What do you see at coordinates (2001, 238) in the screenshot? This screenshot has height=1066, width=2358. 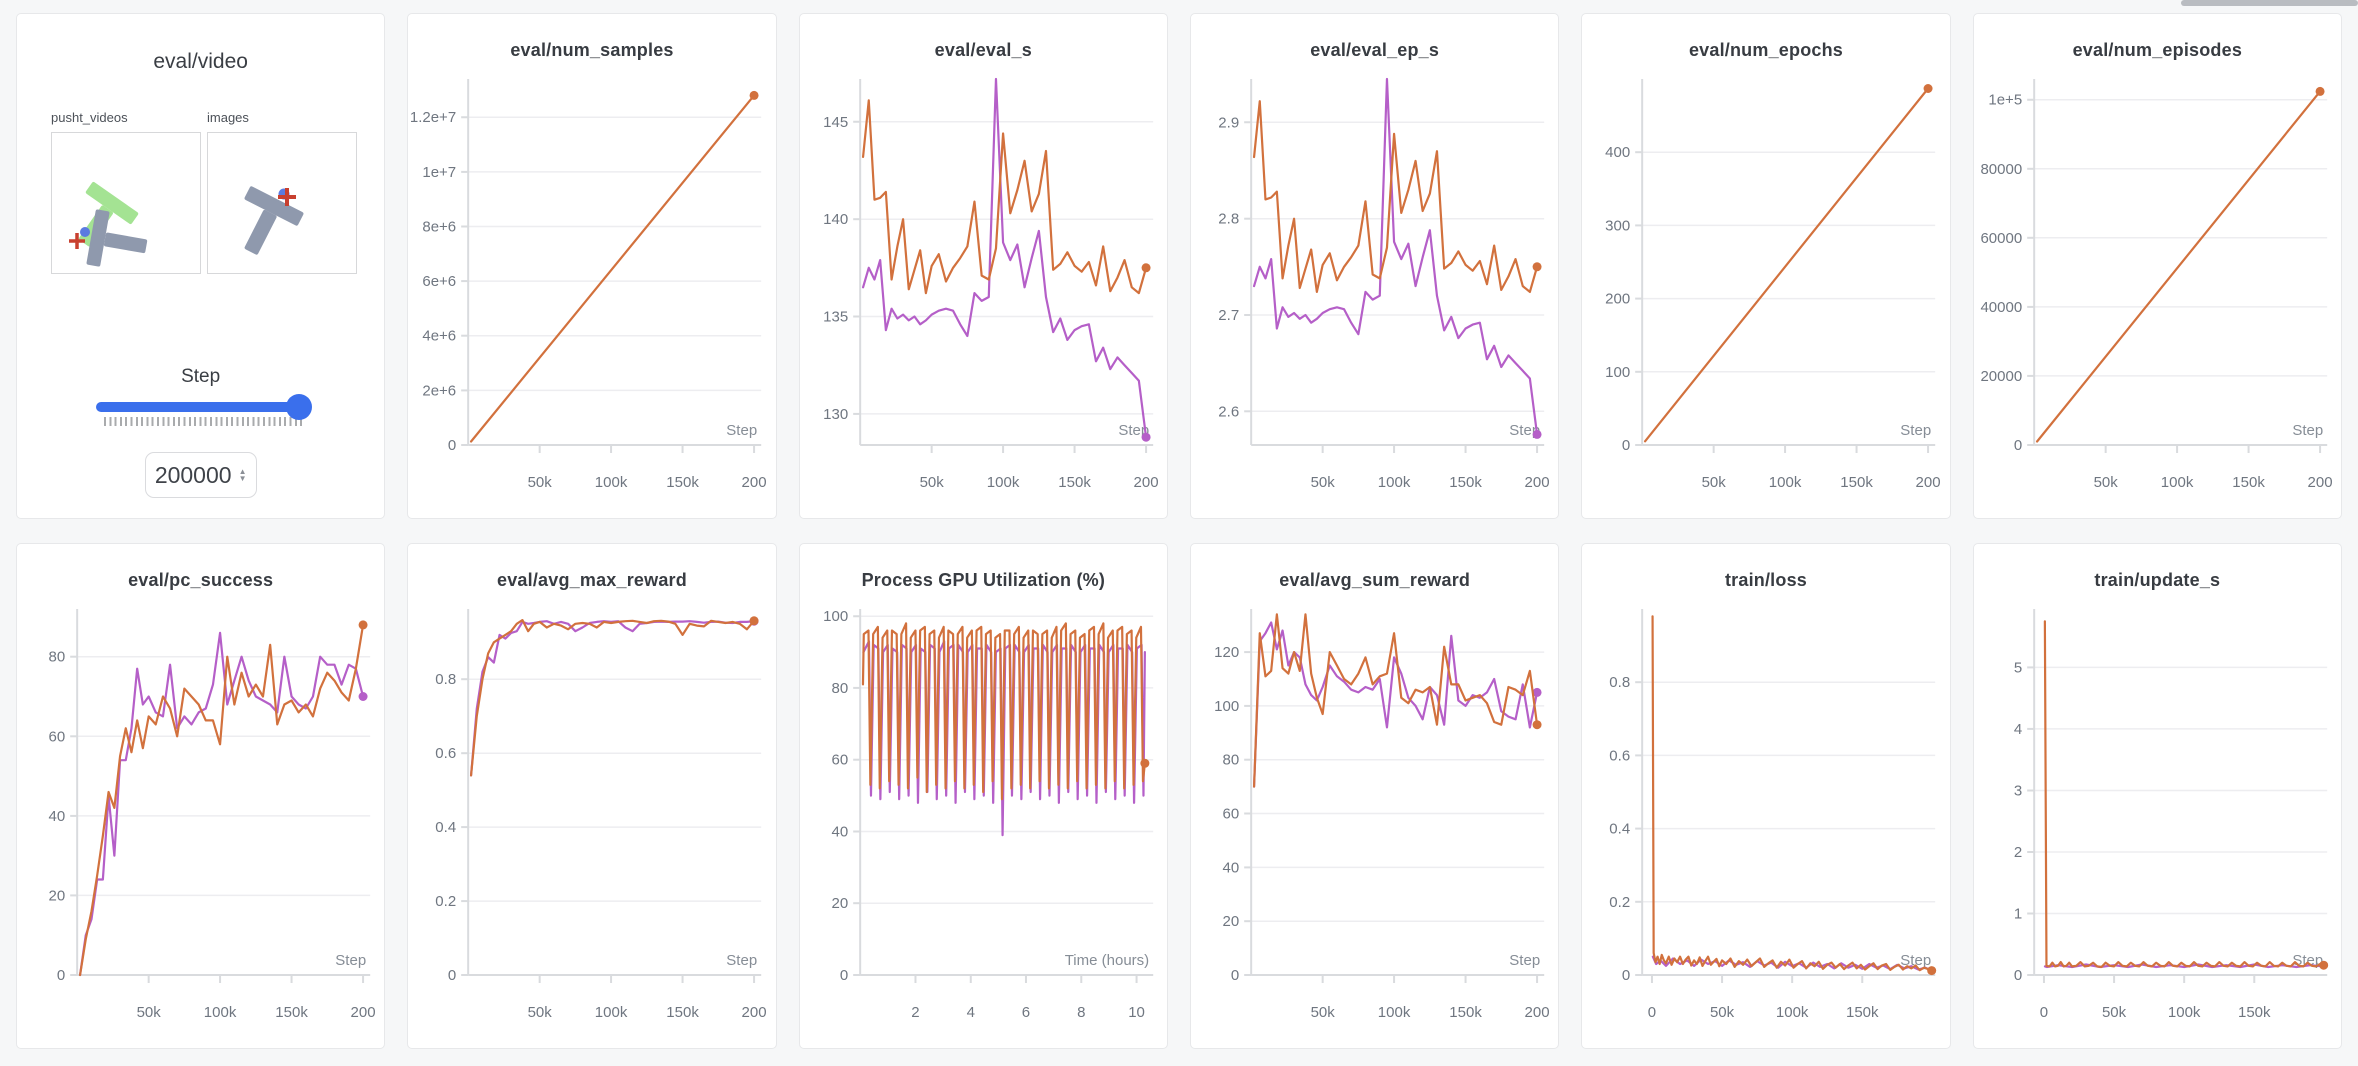 I see `svg-text: 60000` at bounding box center [2001, 238].